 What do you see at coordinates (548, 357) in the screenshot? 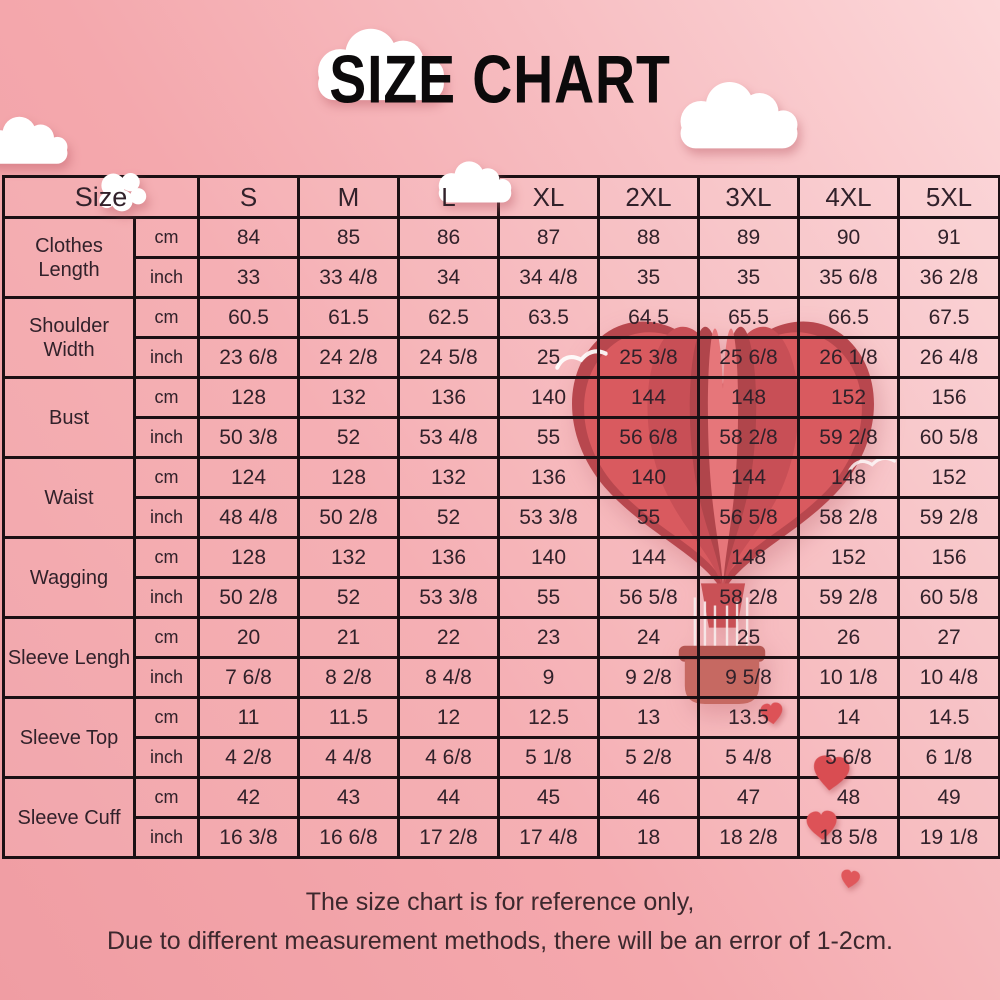
I see `cell-value-text: 25` at bounding box center [548, 357].